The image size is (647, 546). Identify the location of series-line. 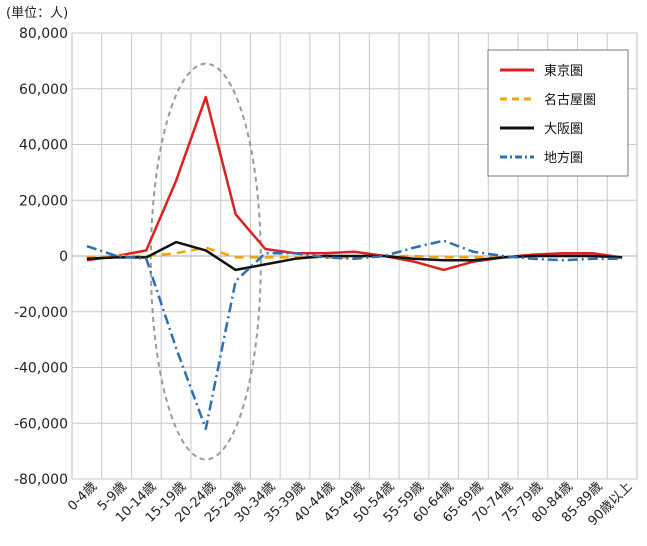
(354, 256).